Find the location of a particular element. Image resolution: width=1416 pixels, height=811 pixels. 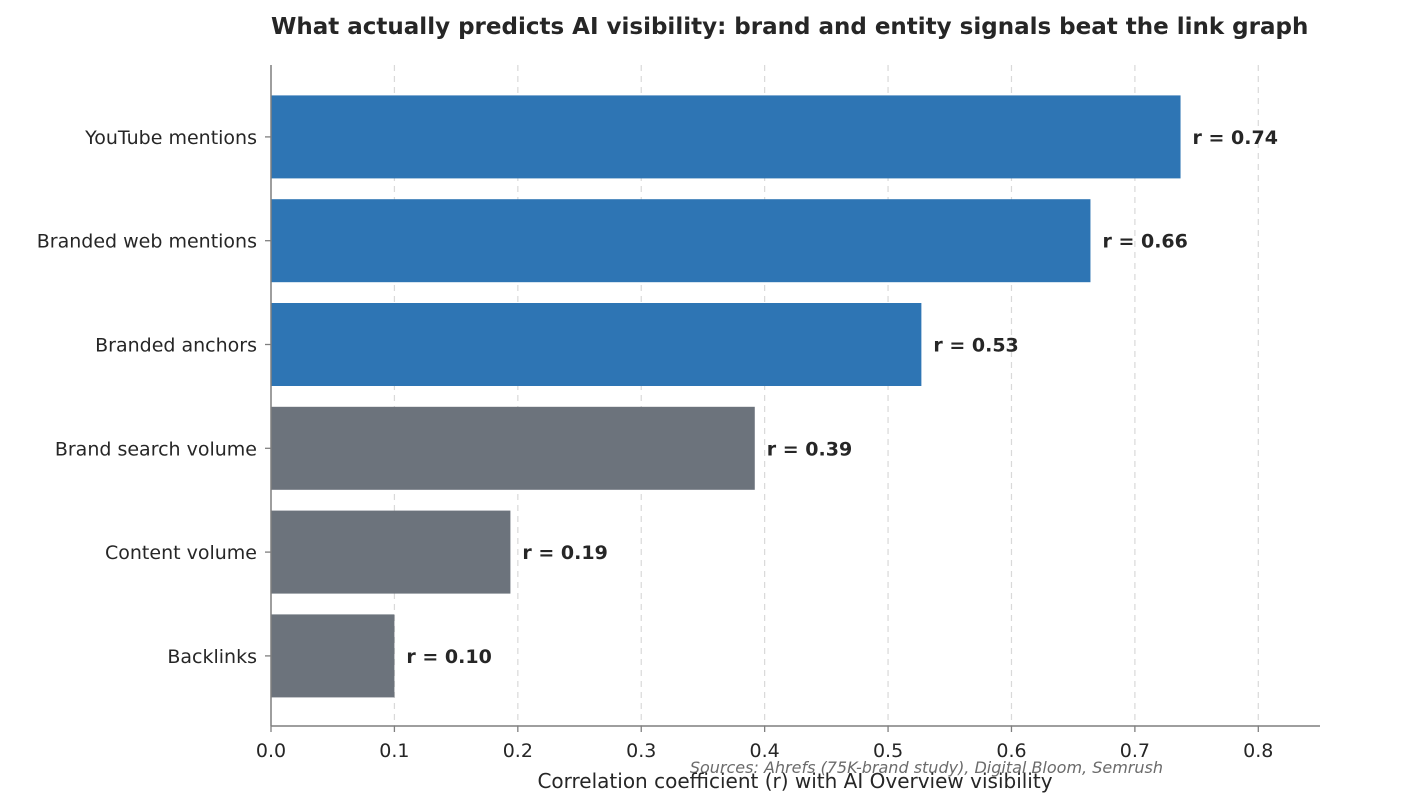

y-tick-label: YouTube mentions is located at coordinates (170, 138).